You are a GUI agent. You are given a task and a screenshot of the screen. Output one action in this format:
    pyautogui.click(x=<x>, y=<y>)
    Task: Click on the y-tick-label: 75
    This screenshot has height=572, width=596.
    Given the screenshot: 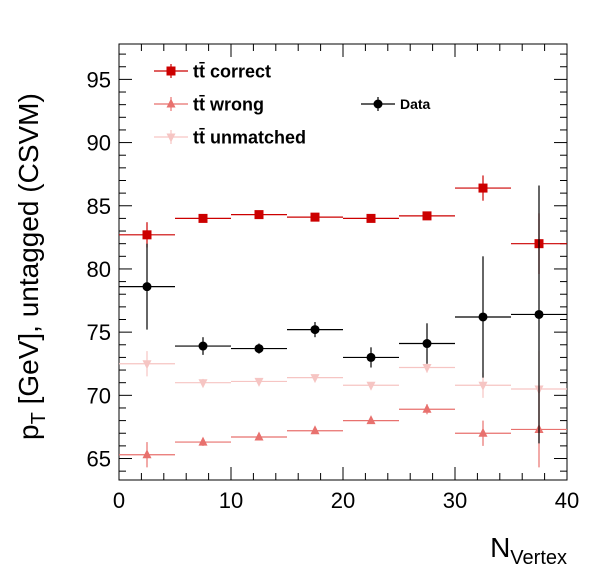 What is the action you would take?
    pyautogui.click(x=99, y=332)
    